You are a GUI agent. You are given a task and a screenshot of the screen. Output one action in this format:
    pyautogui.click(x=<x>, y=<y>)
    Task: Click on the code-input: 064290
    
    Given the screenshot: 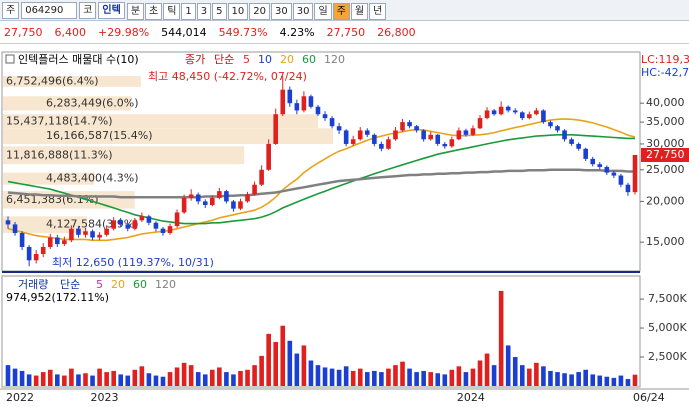 What is the action you would take?
    pyautogui.click(x=49, y=10)
    